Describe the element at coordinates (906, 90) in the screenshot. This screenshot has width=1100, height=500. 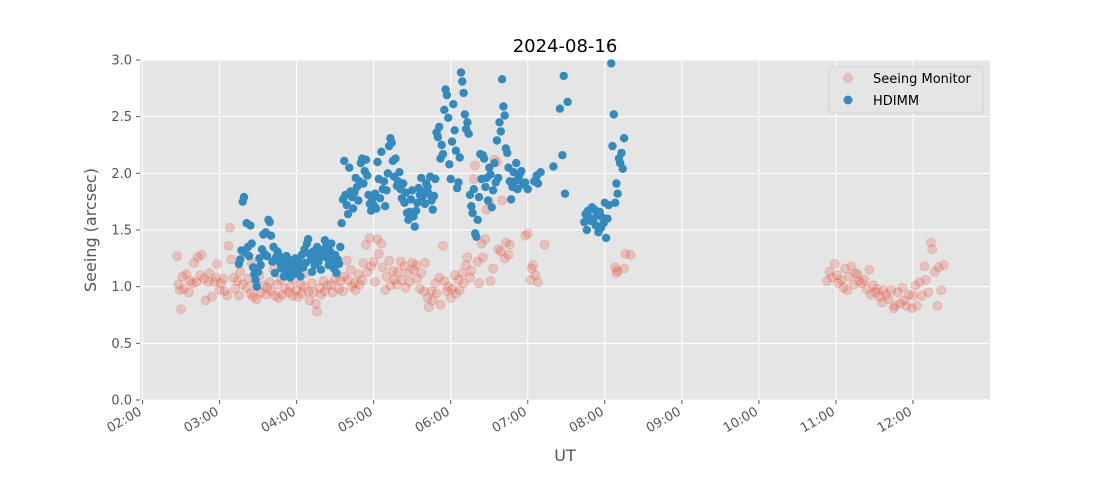
I see `legend: Seeing Monitor HDIMM` at that location.